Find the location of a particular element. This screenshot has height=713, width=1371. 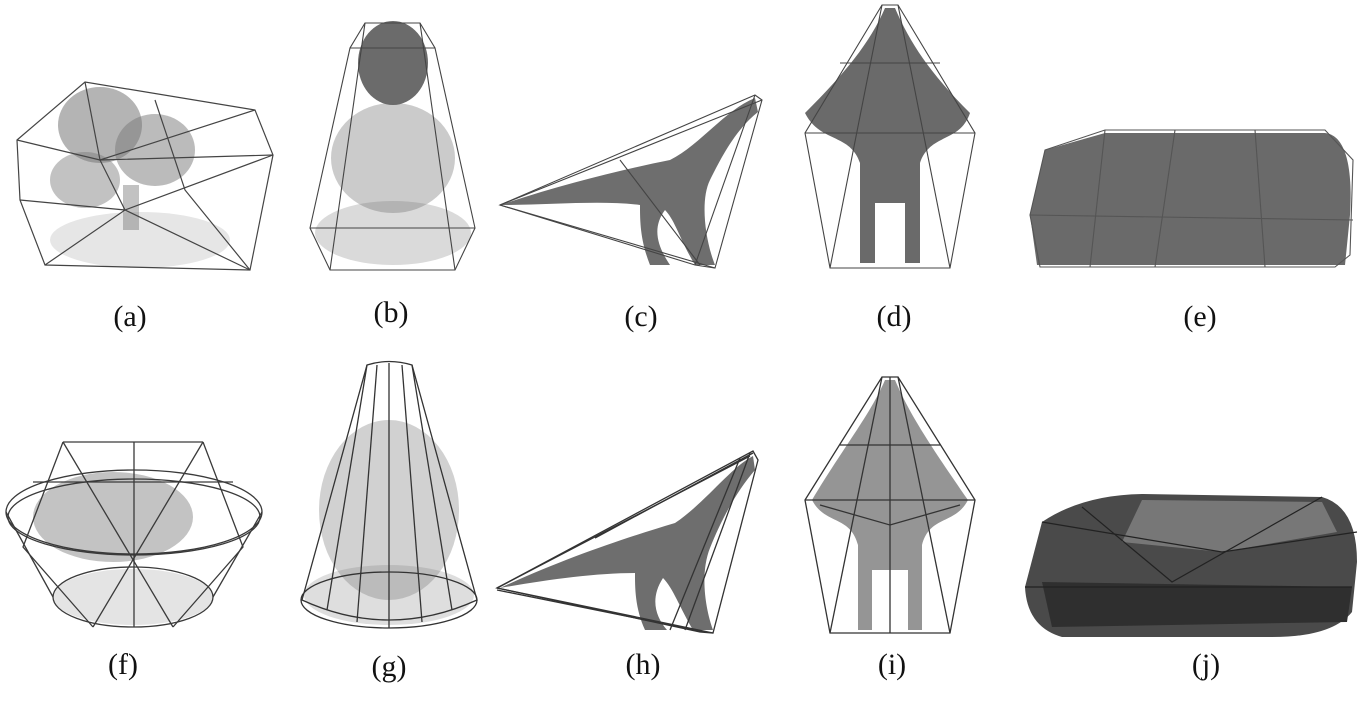

caption-e: (e) is located at coordinates (1200, 316).